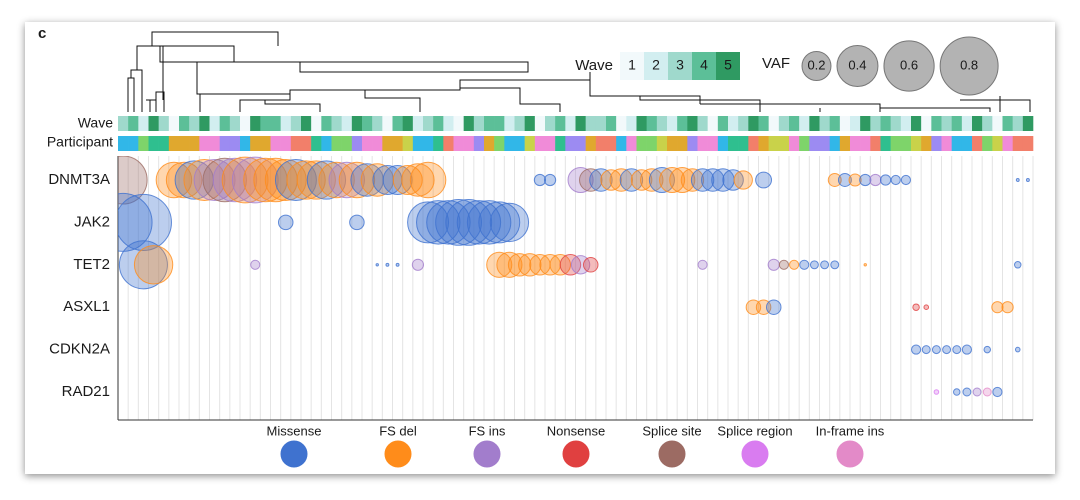 The image size is (1080, 500). Describe the element at coordinates (857, 64) in the screenshot. I see `vaf-legend-label: 0.4` at that location.